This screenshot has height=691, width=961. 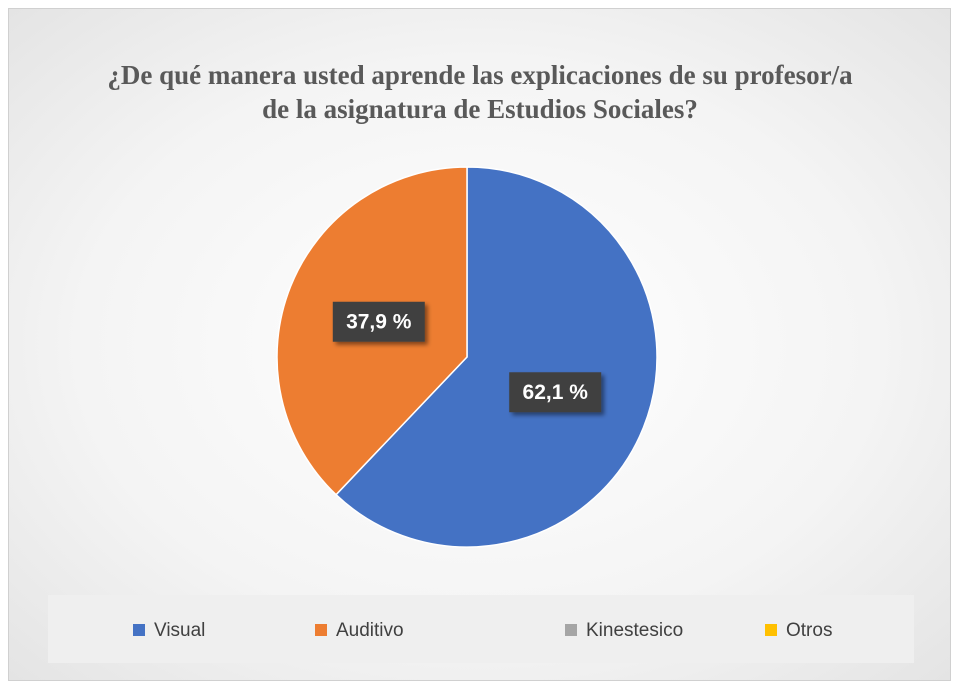 I want to click on legend-label: Otros, so click(x=809, y=630).